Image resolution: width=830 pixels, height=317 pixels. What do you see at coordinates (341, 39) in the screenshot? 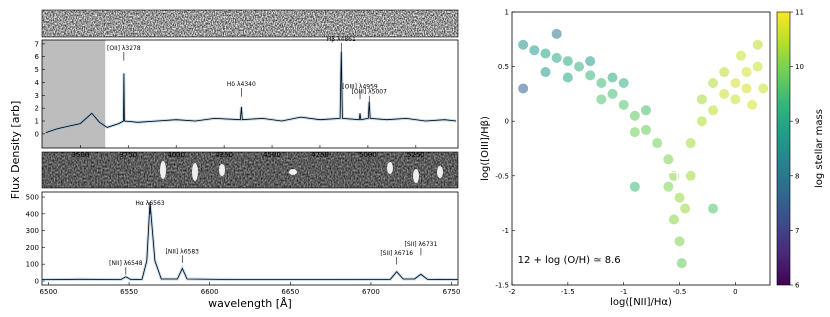
I see `annotation: Hβ λ4861` at bounding box center [341, 39].